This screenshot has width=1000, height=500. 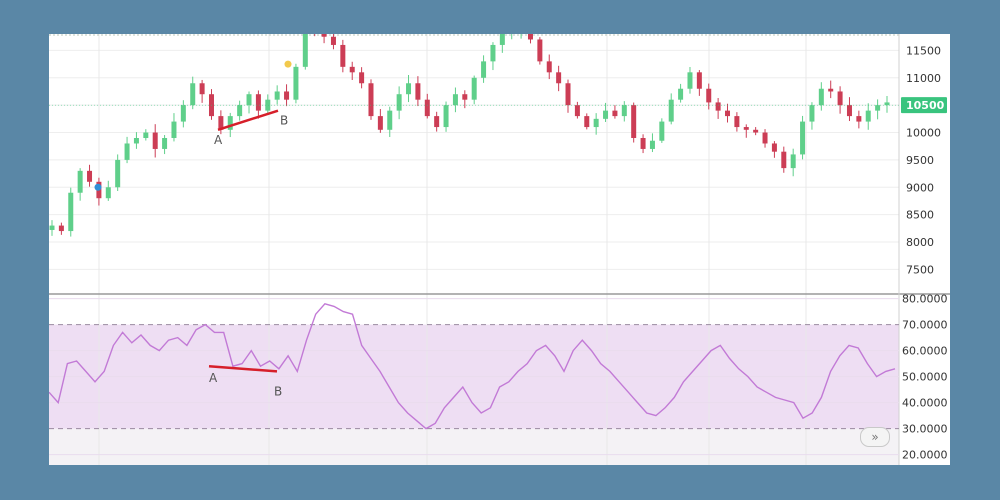 What do you see at coordinates (925, 105) in the screenshot?
I see `current-price-label: 10500` at bounding box center [925, 105].